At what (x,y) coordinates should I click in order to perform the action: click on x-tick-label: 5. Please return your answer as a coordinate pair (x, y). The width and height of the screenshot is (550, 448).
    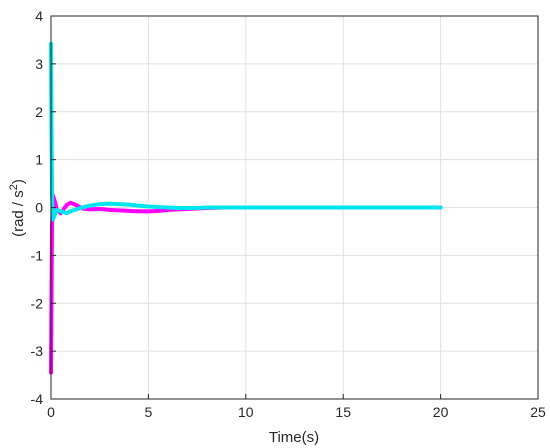
    Looking at the image, I should click on (149, 412).